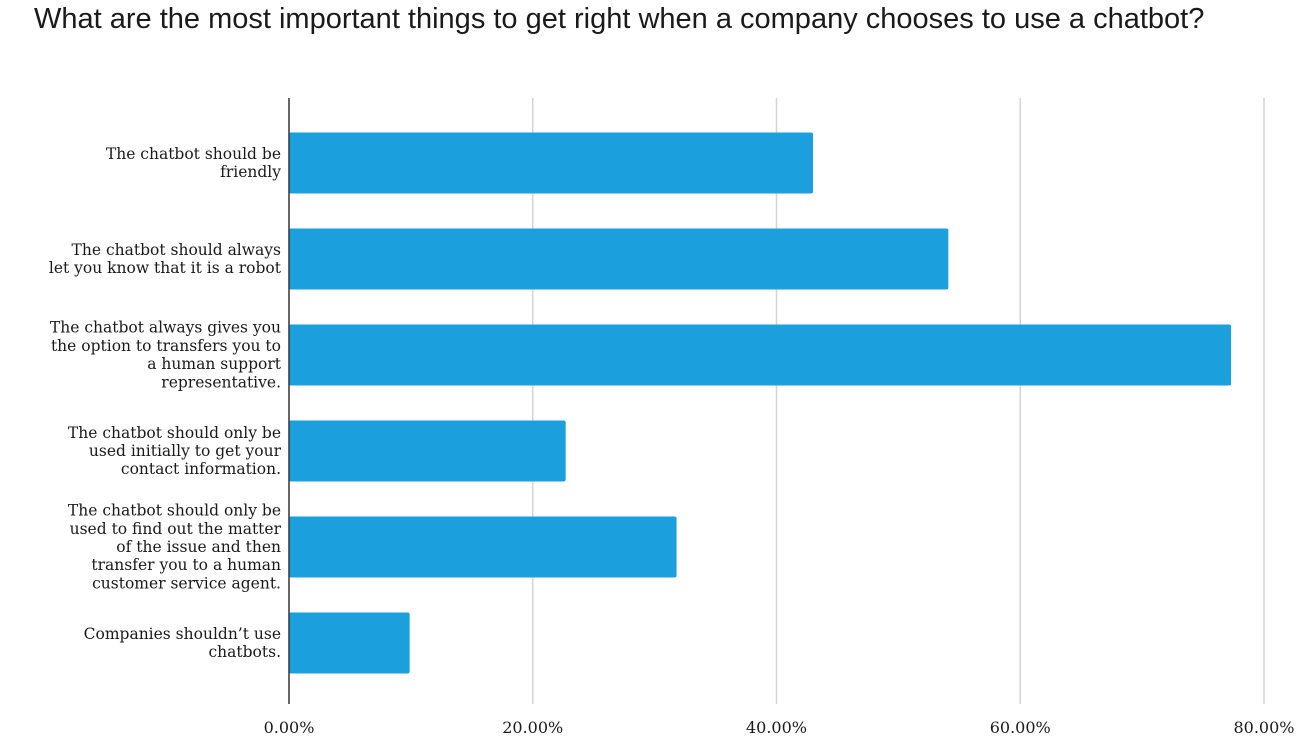 The image size is (1304, 750). What do you see at coordinates (182, 643) in the screenshot?
I see `category-label: Companies shouldn’t use chatbots.` at bounding box center [182, 643].